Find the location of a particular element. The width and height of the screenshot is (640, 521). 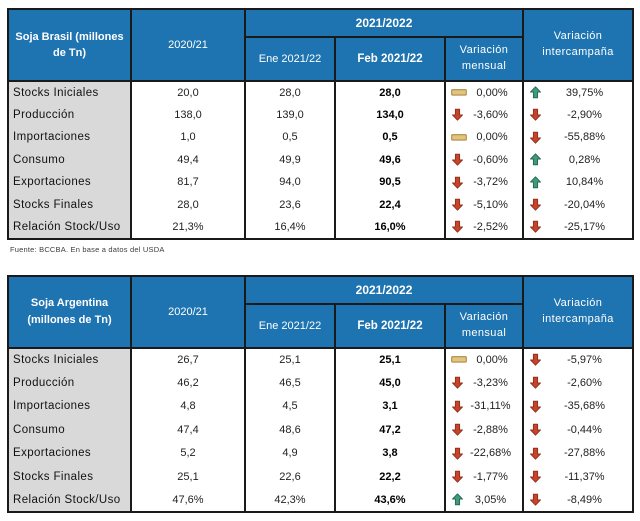

value-feb-2021-22: 0,5 is located at coordinates (390, 137).